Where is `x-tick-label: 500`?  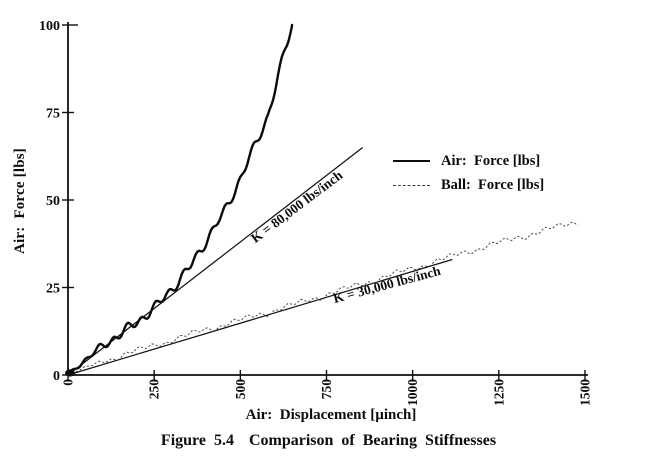
x-tick-label: 500 is located at coordinates (240, 389).